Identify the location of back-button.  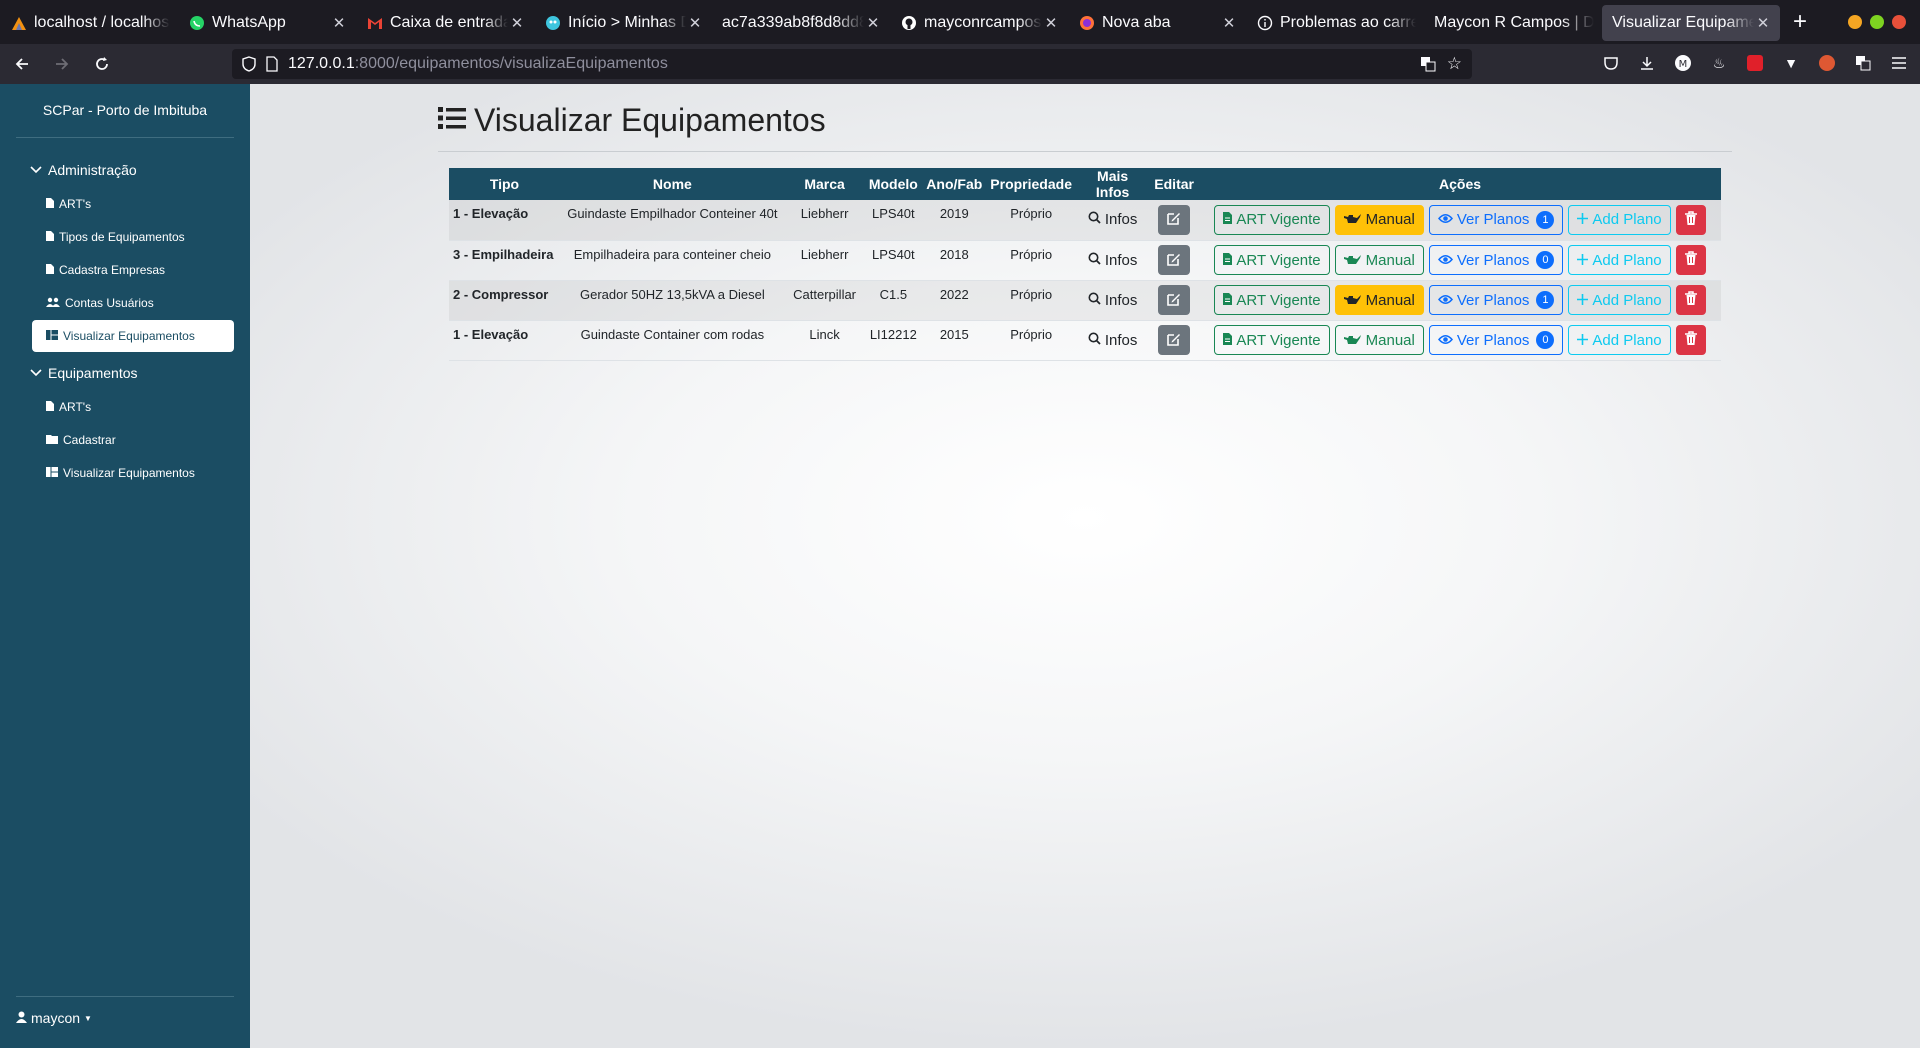
(22, 64).